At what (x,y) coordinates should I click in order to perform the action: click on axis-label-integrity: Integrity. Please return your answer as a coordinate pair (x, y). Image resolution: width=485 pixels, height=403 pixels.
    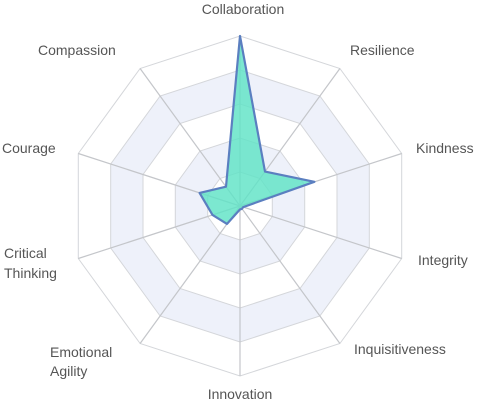
    Looking at the image, I should click on (443, 260).